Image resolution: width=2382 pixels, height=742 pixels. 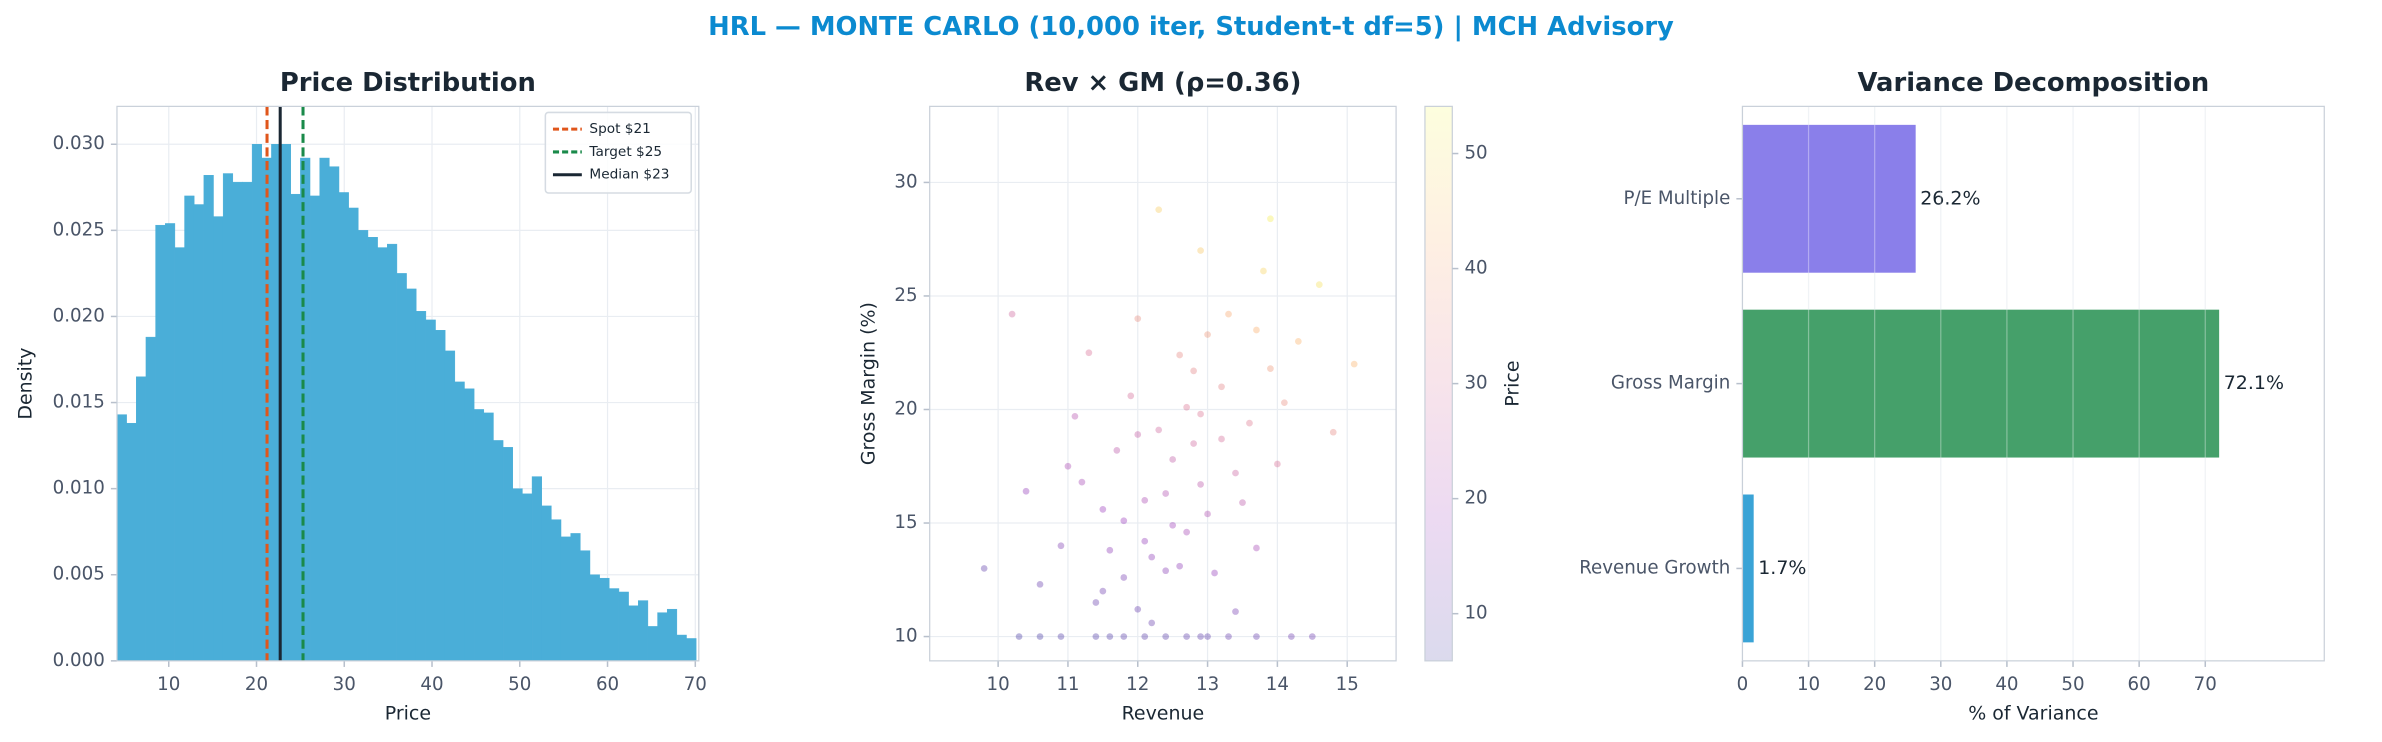 What do you see at coordinates (1475, 268) in the screenshot?
I see `colorbar-tick-label: 40` at bounding box center [1475, 268].